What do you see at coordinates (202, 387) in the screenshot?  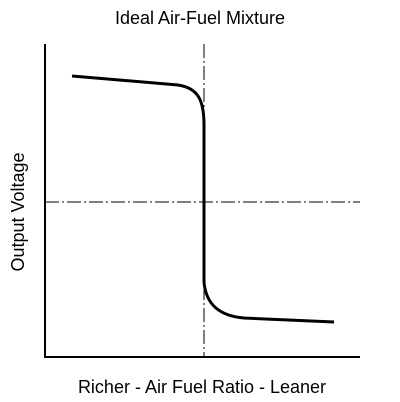 I see `x-axis-label: Richer - Air Fuel Ratio - Leaner` at bounding box center [202, 387].